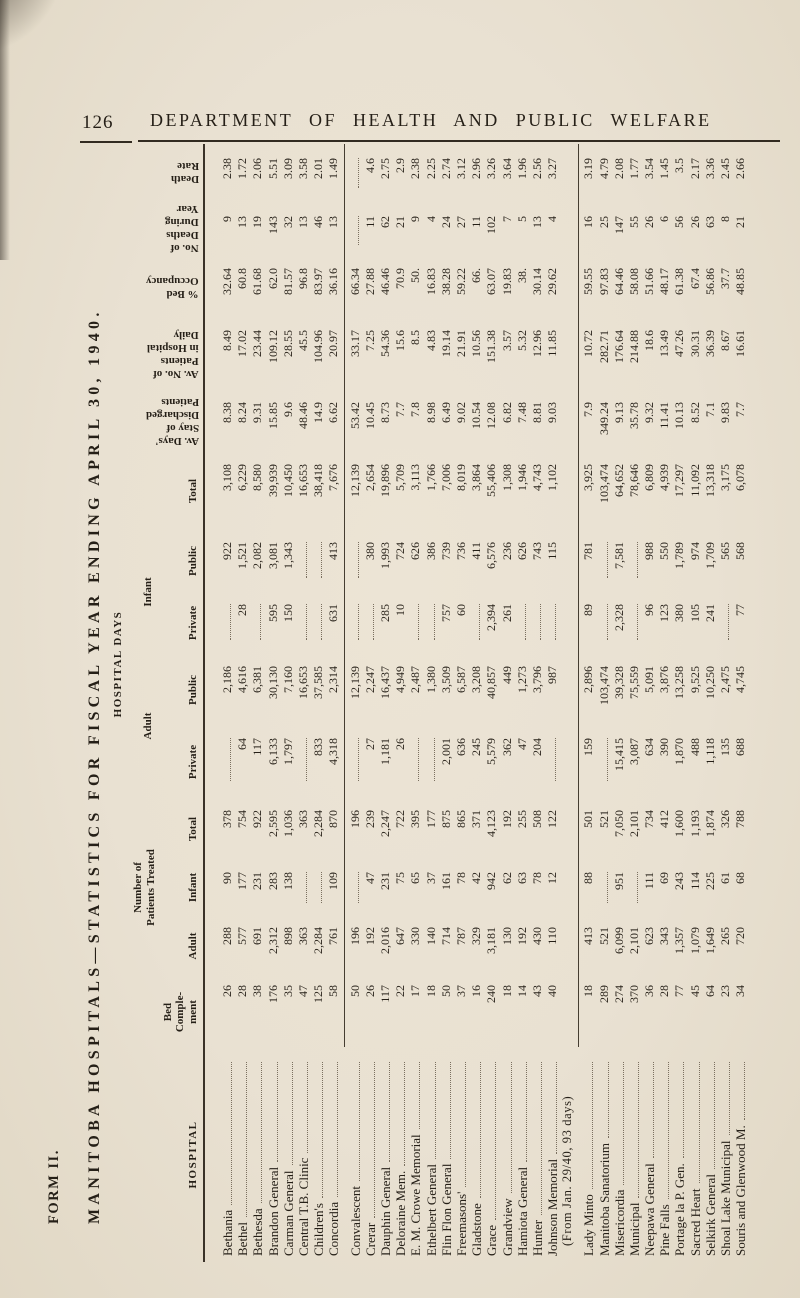  What do you see at coordinates (491, 555) in the screenshot?
I see `cell-dipu: 6,576` at bounding box center [491, 555].